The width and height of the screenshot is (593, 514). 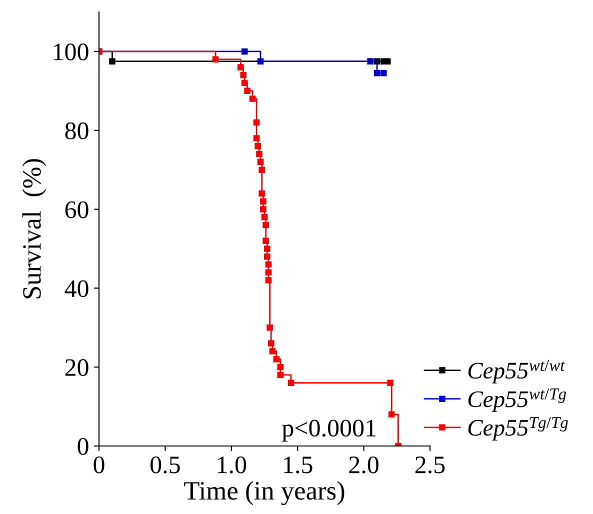 What do you see at coordinates (517, 372) in the screenshot?
I see `legend-label: Cep55$^{wt/wt}$` at bounding box center [517, 372].